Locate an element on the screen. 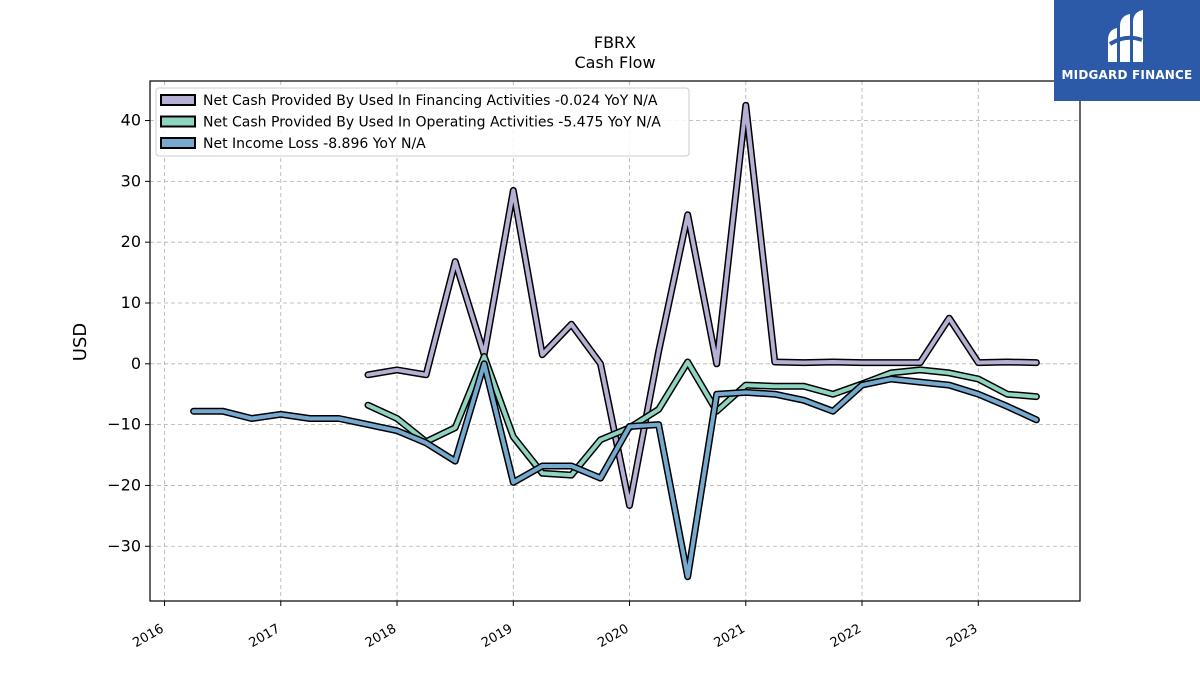 The image size is (1200, 675). y-tick-label: 40 is located at coordinates (131, 120).